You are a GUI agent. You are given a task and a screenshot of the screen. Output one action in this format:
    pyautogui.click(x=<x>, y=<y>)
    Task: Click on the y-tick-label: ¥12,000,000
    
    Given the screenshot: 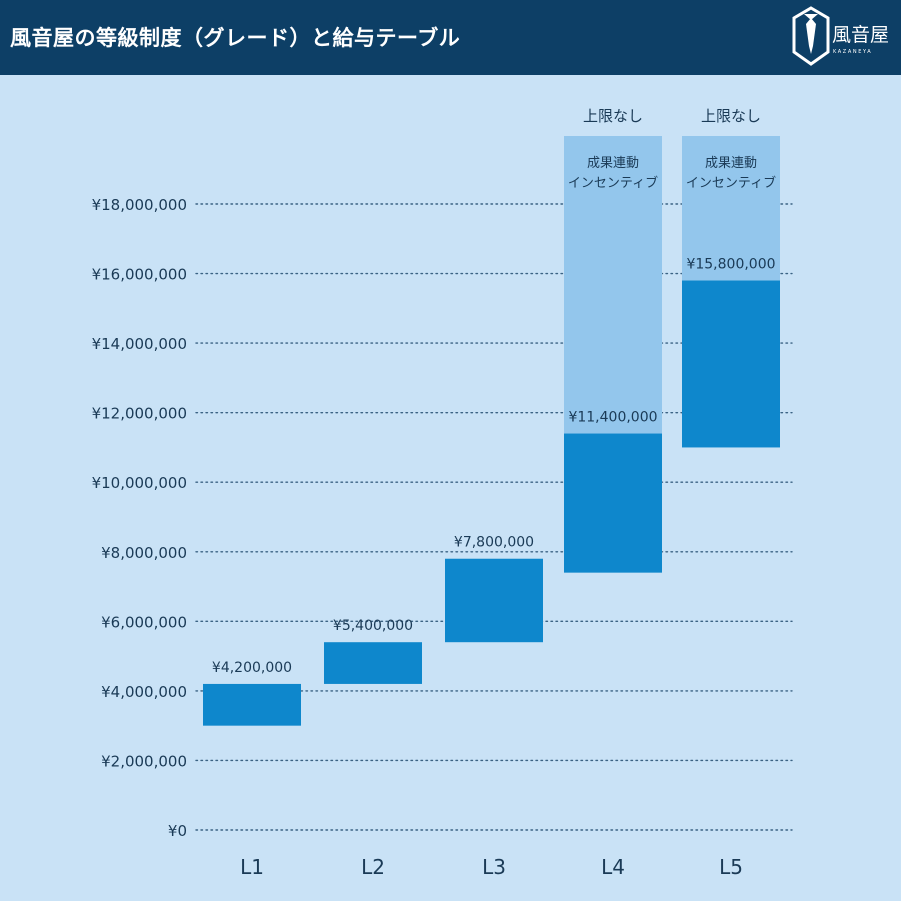 What is the action you would take?
    pyautogui.click(x=139, y=414)
    